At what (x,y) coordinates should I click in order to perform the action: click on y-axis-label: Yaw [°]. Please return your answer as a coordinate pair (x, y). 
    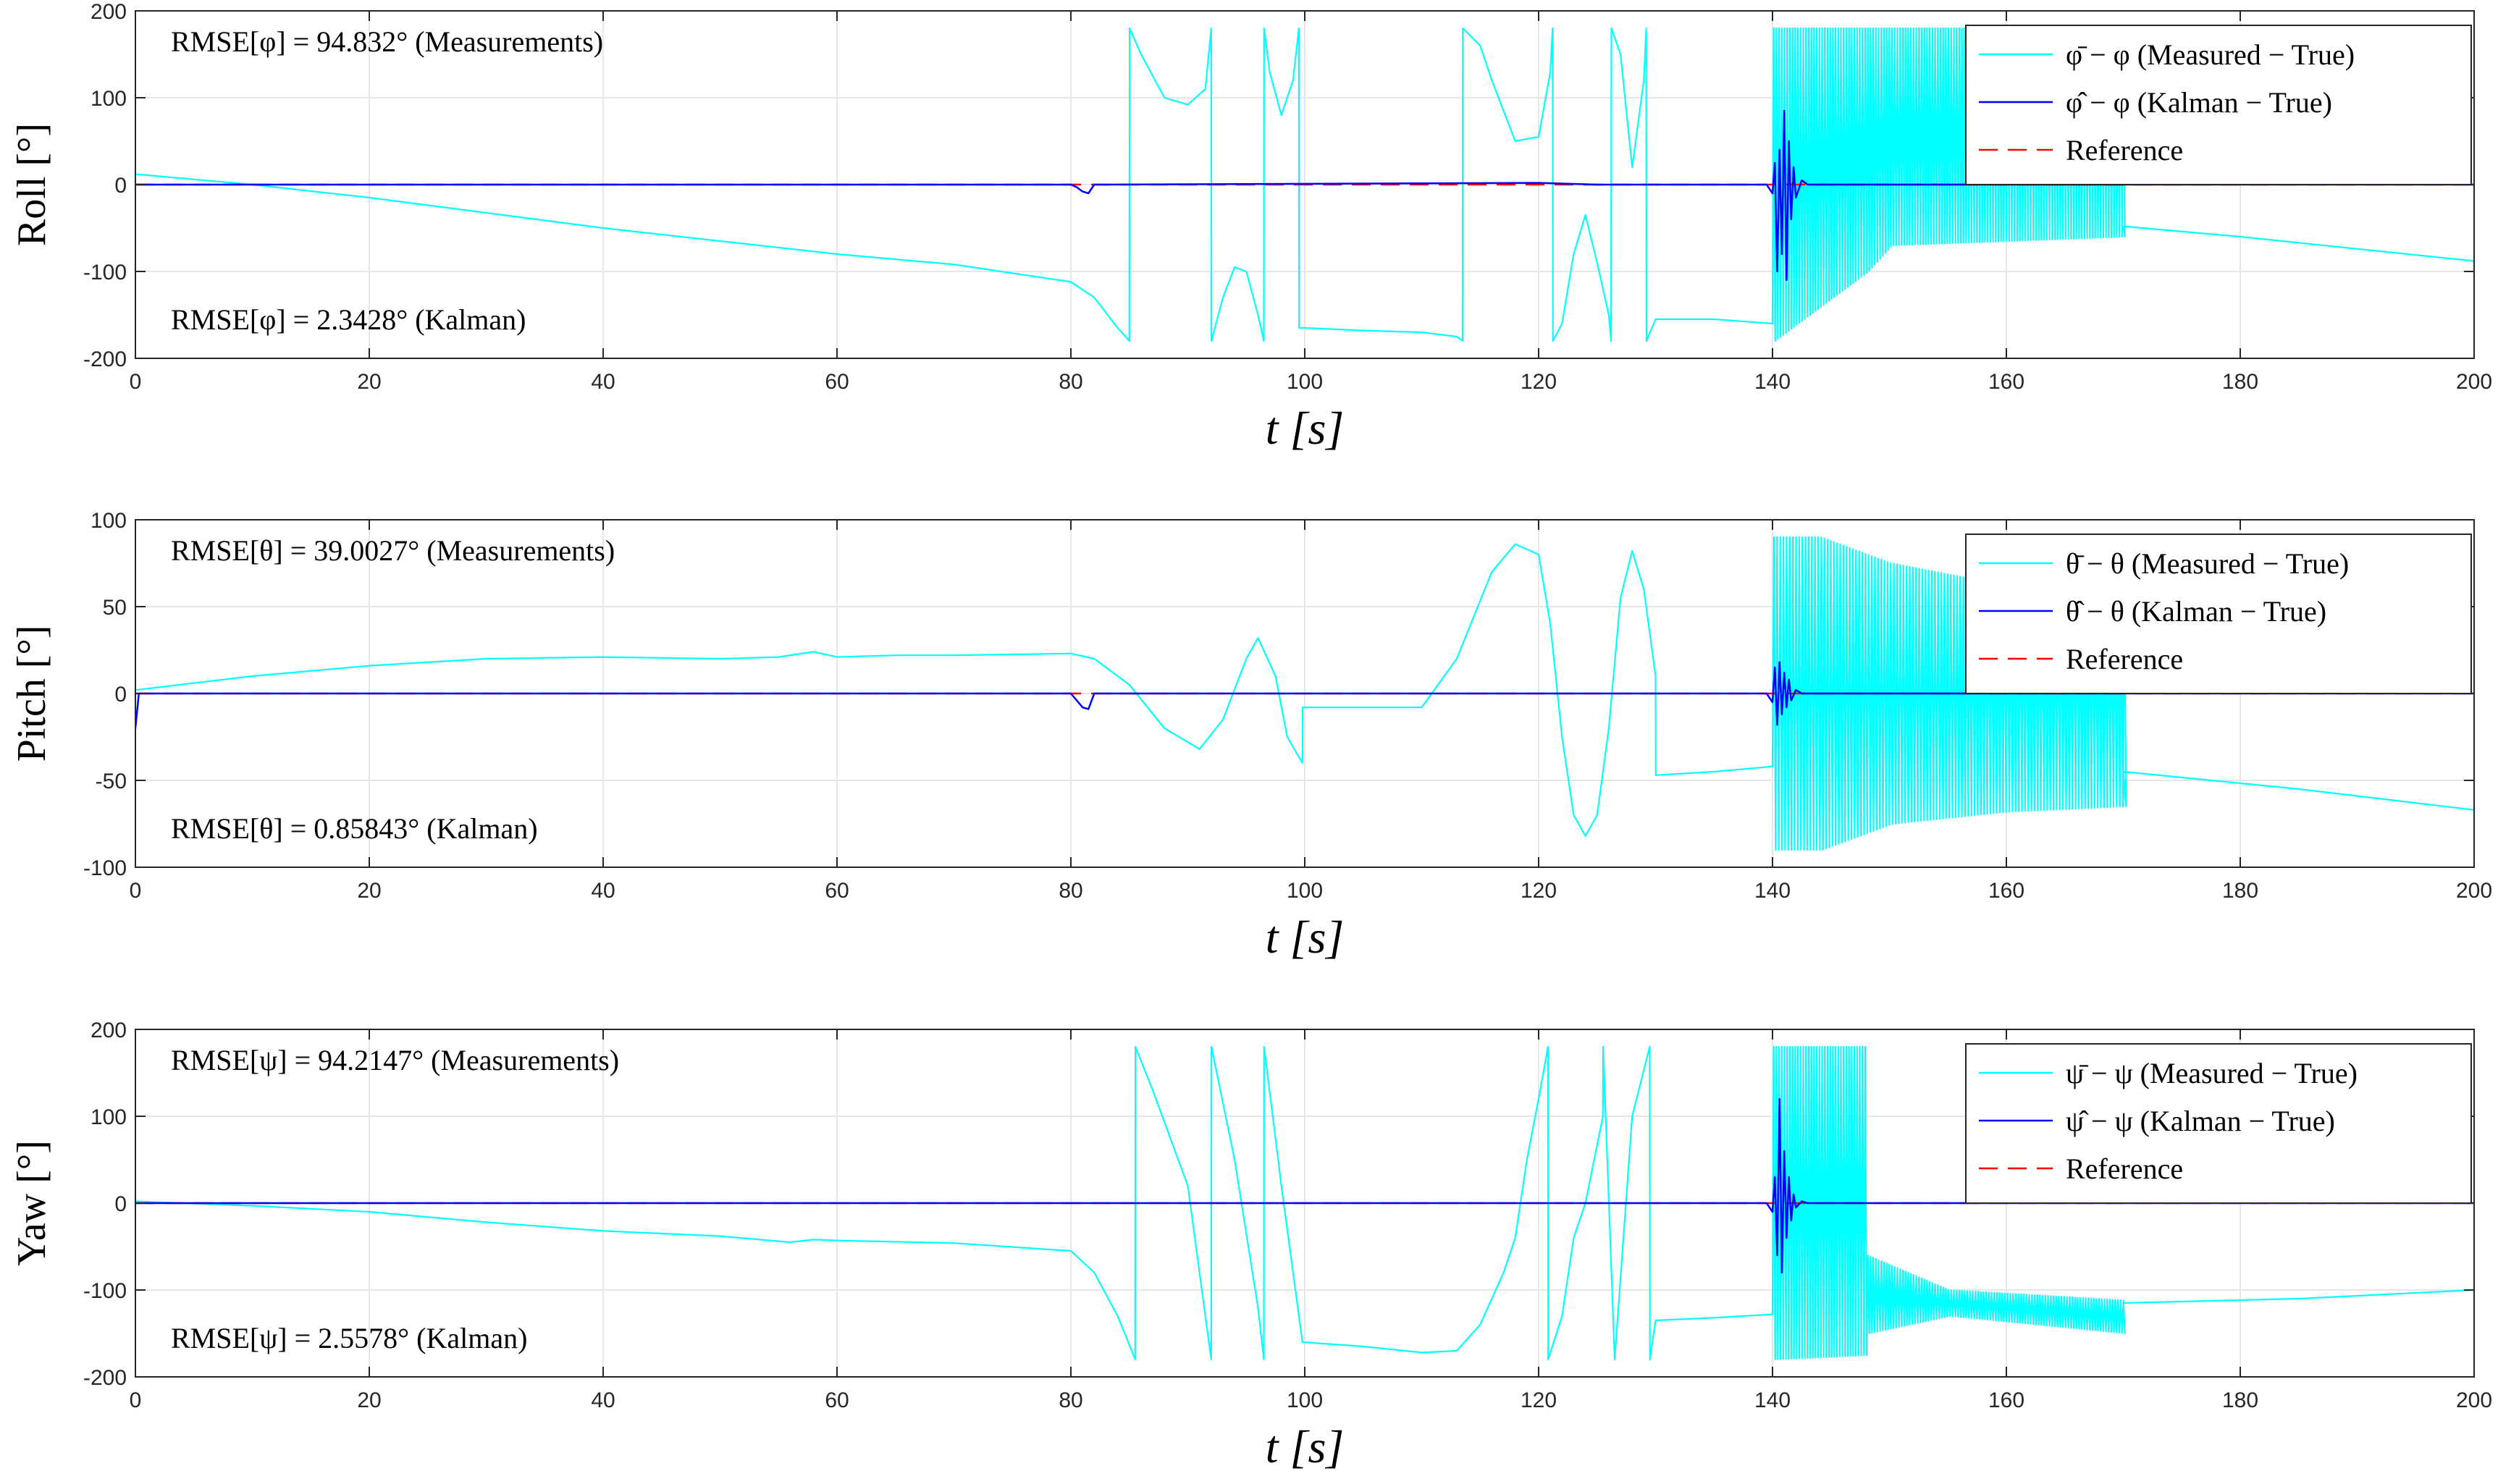
    Looking at the image, I should click on (31, 1203).